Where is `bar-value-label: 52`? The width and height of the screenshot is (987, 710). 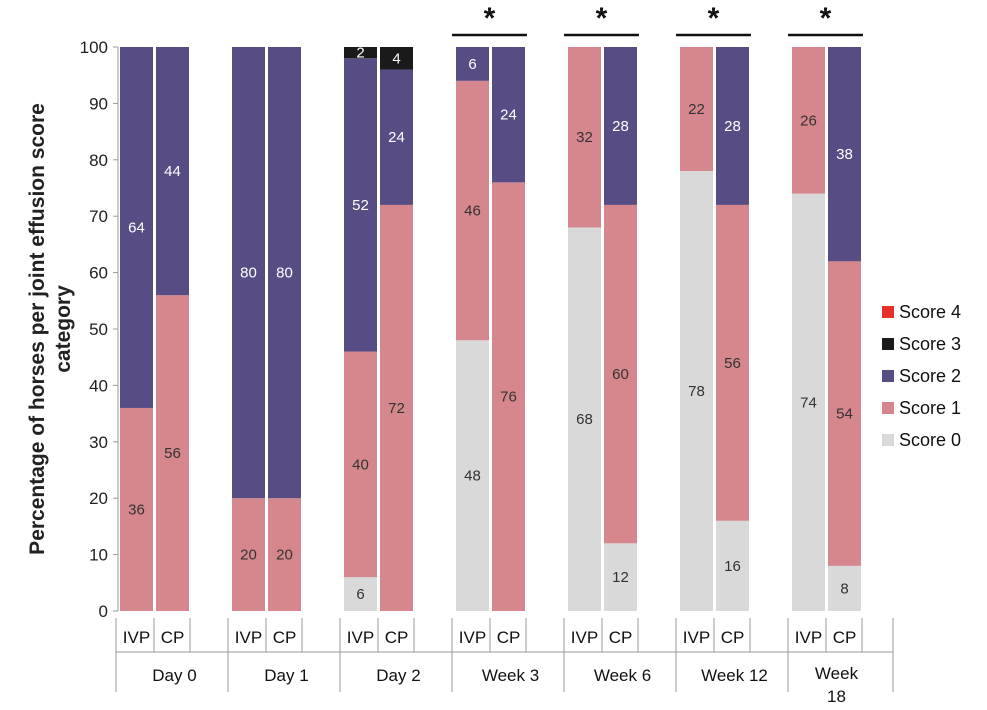
bar-value-label: 52 is located at coordinates (360, 205).